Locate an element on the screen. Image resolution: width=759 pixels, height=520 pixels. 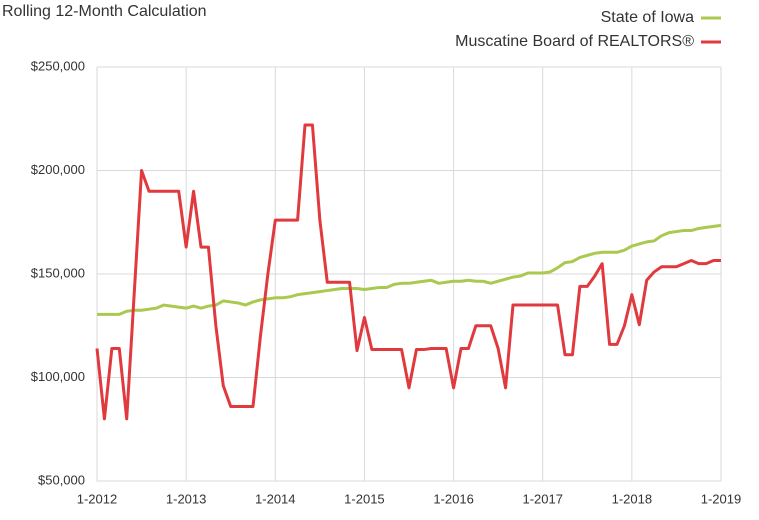
x-tick-label: 1-2019 is located at coordinates (721, 498).